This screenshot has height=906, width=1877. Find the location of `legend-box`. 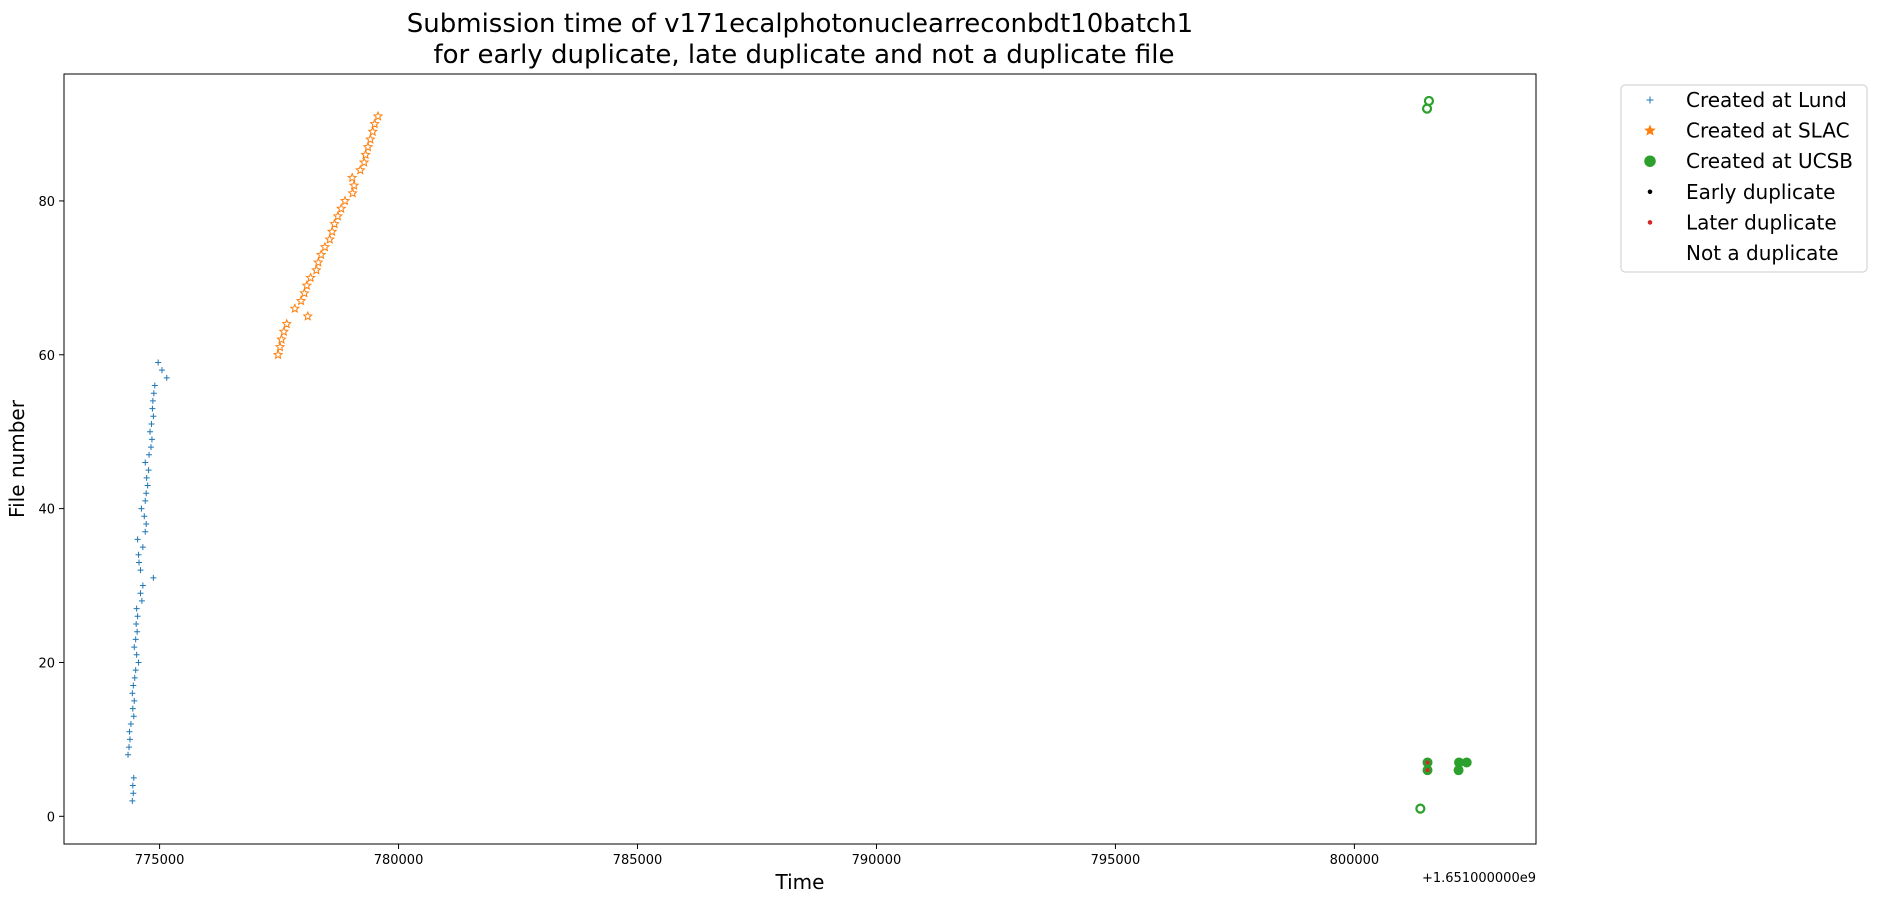

legend-box is located at coordinates (1744, 178).